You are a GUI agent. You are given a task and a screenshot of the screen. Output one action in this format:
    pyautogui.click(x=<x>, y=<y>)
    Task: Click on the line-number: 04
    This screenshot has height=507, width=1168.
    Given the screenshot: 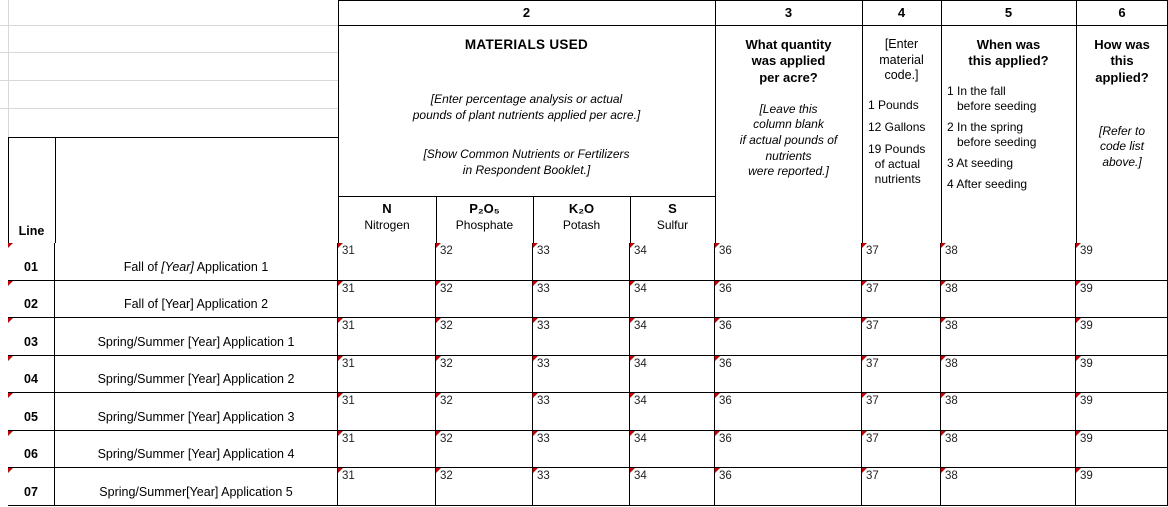 What is the action you would take?
    pyautogui.click(x=31, y=379)
    